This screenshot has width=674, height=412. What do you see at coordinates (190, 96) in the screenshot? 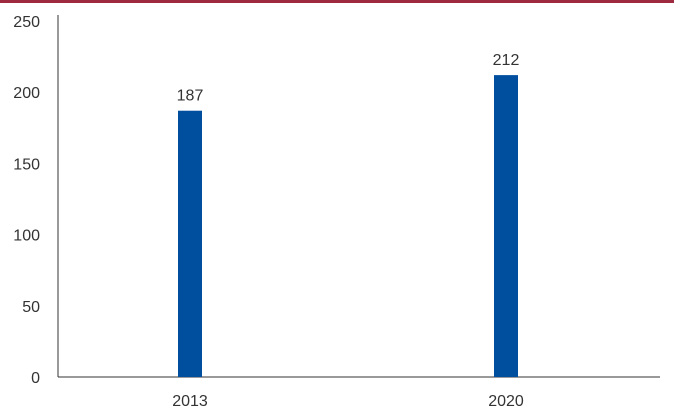
I see `data-label: 187` at bounding box center [190, 96].